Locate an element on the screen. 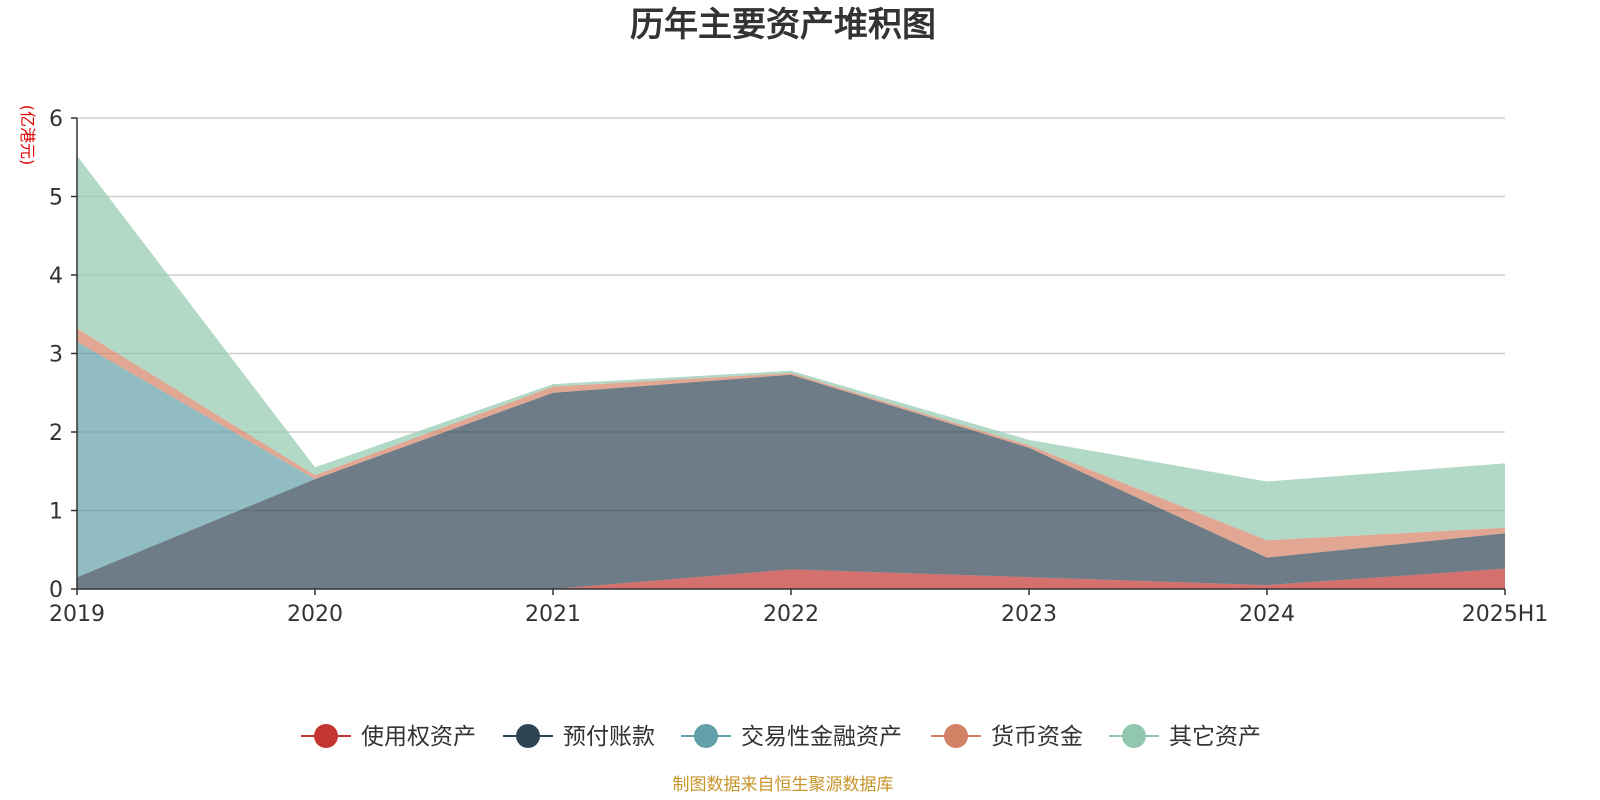 The height and width of the screenshot is (800, 1600). legend: 使用权资产 预付账款 交易性金融资产 货币资金 其它资产 is located at coordinates (781, 737).